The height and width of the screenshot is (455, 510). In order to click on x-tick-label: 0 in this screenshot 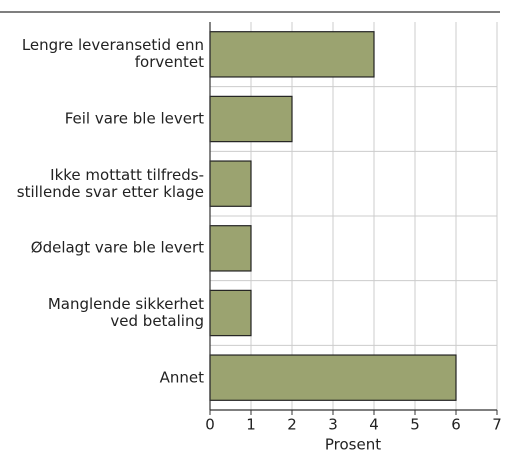, I will do `click(210, 425)`.